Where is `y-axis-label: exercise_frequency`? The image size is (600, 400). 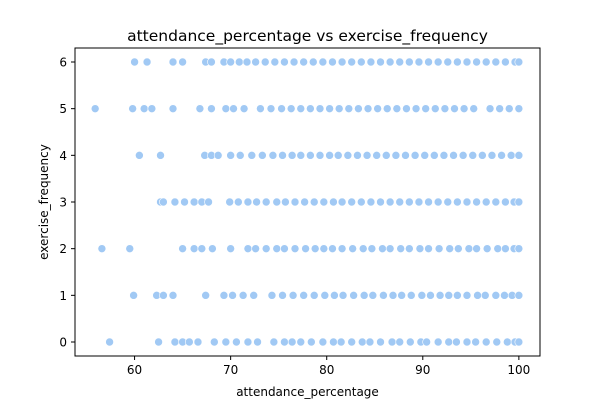 y-axis-label: exercise_frequency is located at coordinates (44, 202).